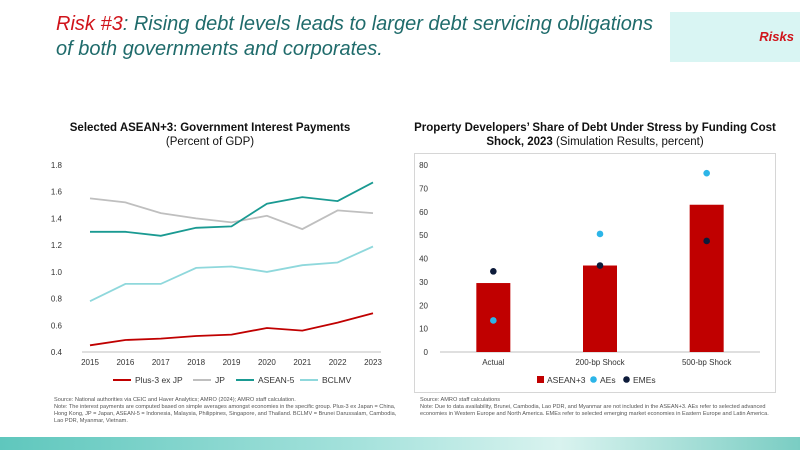 This screenshot has height=450, width=800. I want to click on right-x-tick-label: 200-bp Shock, so click(600, 362).